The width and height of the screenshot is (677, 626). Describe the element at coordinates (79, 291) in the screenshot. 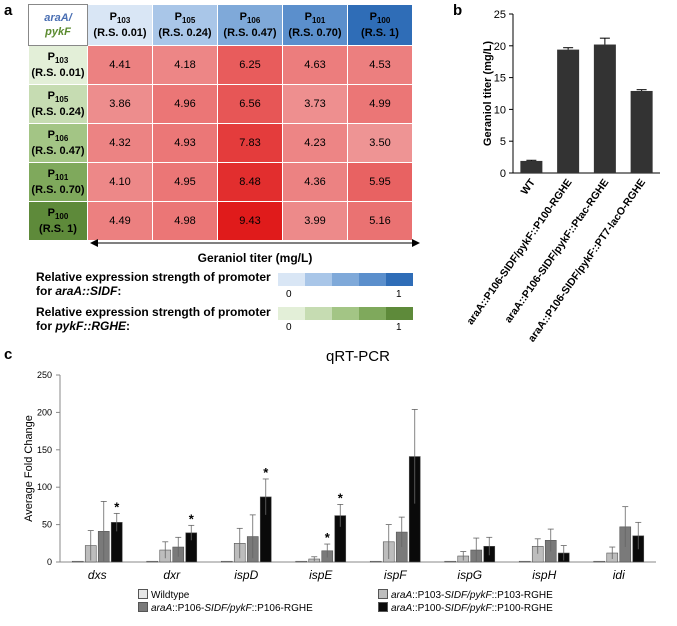

I see `legend-sidf-line2: for araA::SIDF:` at that location.